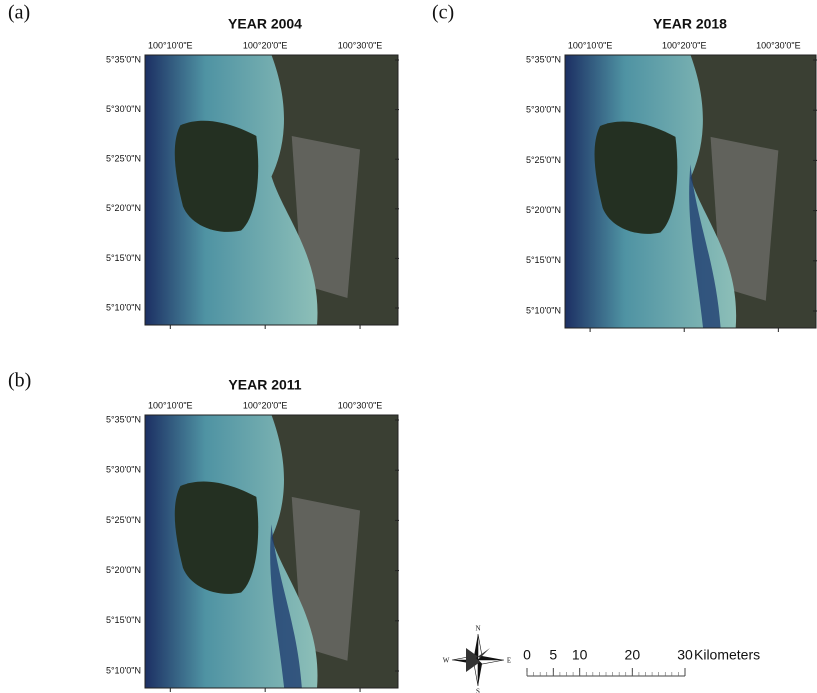  Describe the element at coordinates (264, 385) in the screenshot. I see `panel-title: YEAR 2011` at that location.